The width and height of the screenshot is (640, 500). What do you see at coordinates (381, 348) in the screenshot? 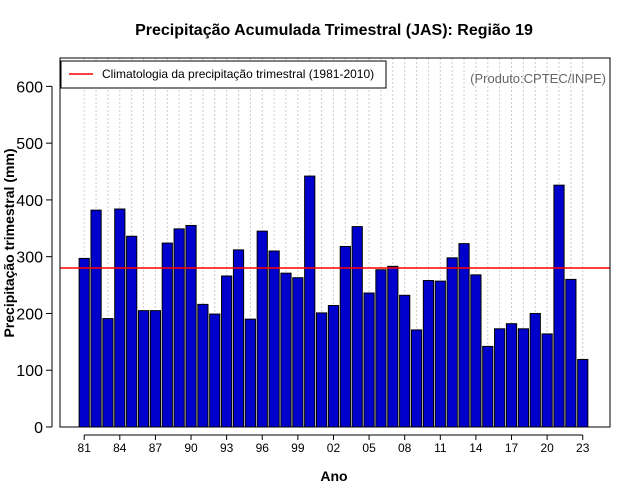
I see `bar-2006` at bounding box center [381, 348].